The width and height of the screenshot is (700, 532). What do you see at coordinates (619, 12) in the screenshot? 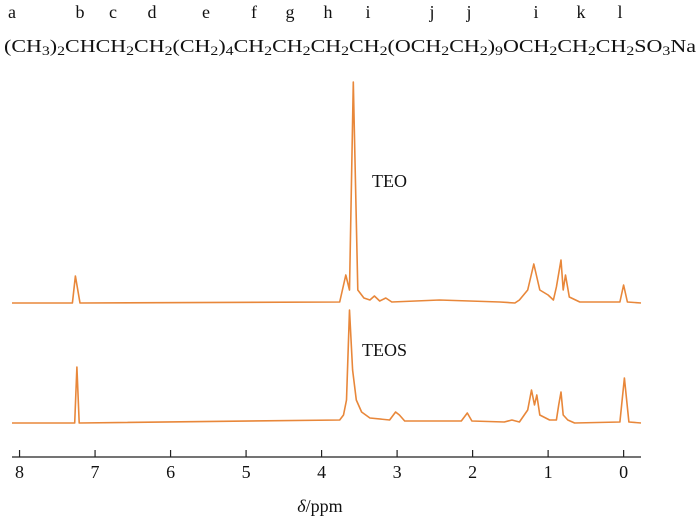
I see `atom-letter: l` at bounding box center [619, 12].